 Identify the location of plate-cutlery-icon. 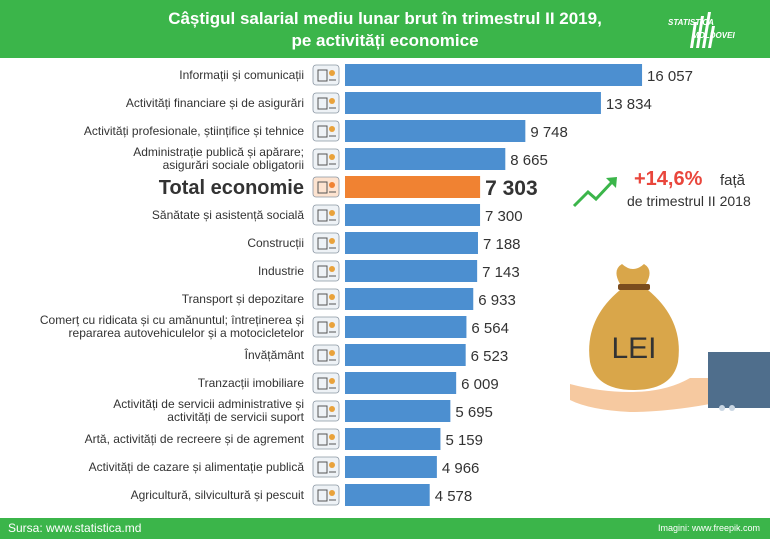
(326, 467).